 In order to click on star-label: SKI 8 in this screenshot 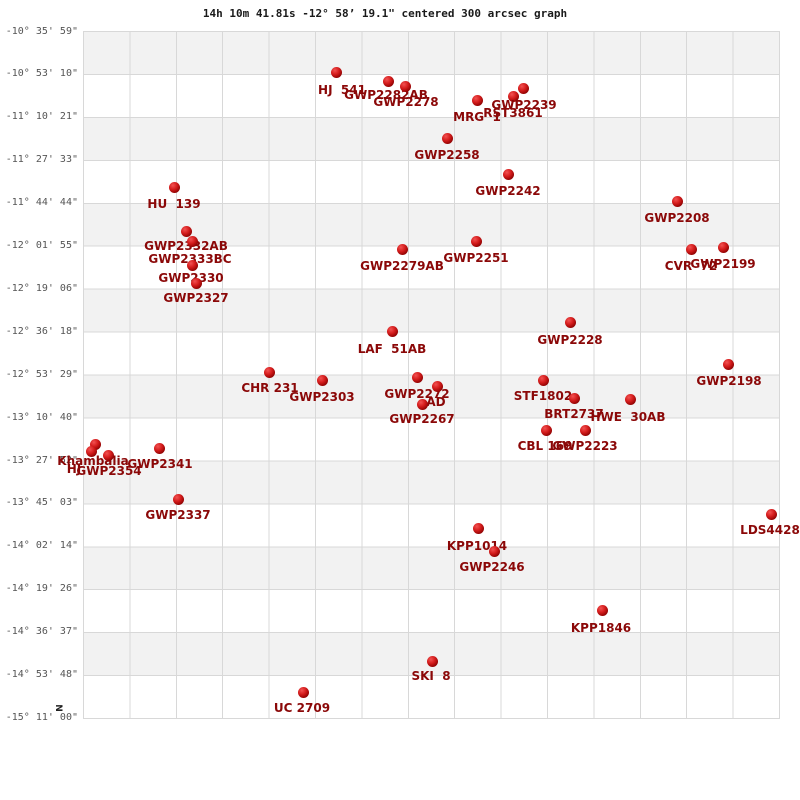, I will do `click(431, 676)`.